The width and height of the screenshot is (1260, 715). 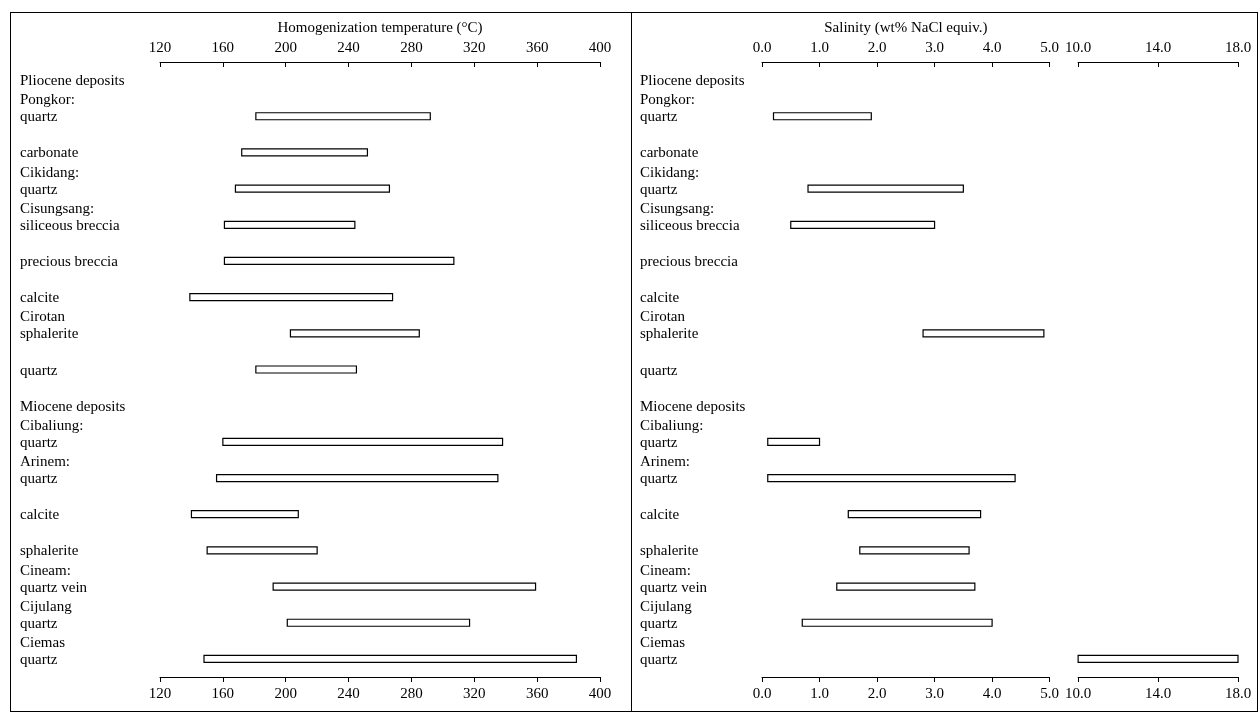 I want to click on x-tick-label: 4.0, so click(x=992, y=46).